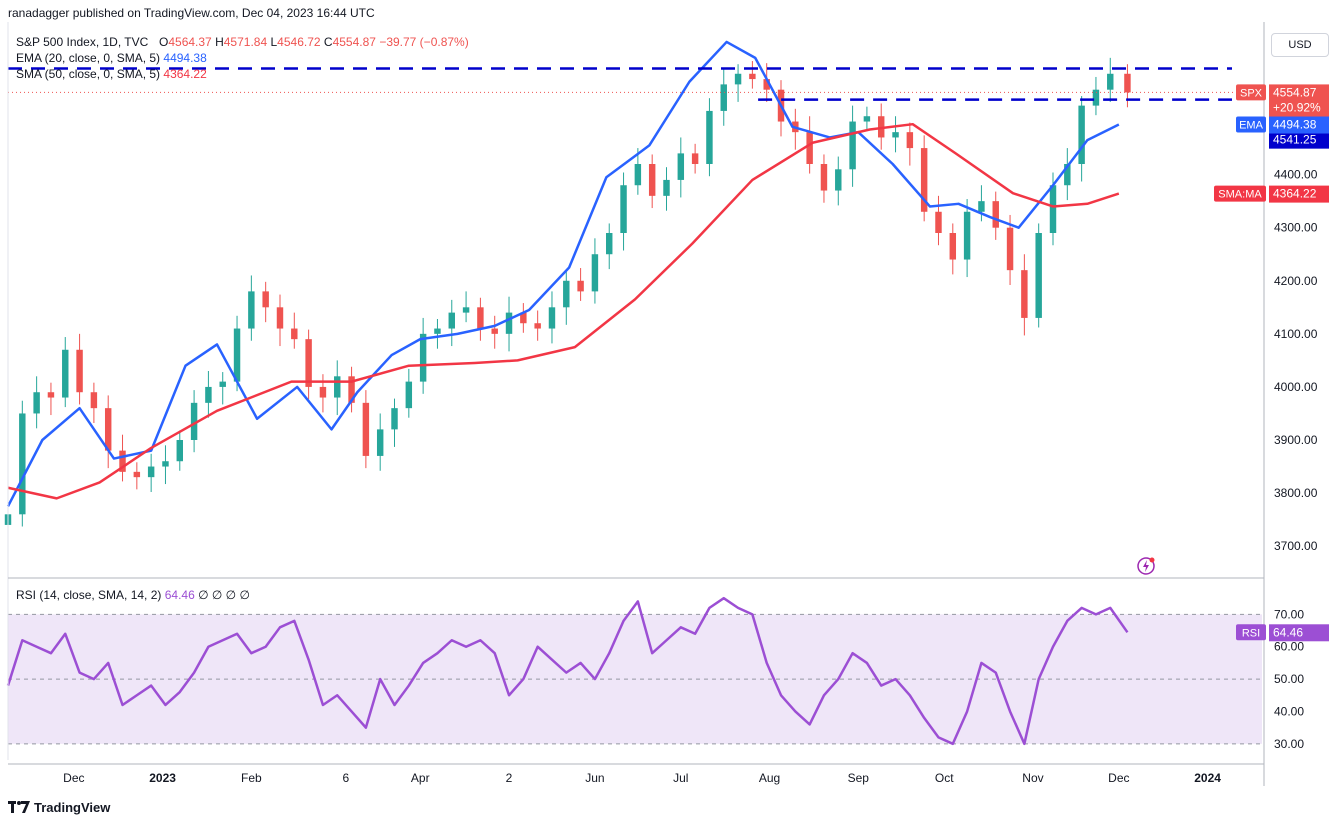  I want to click on rsi-tick-label: 70.00, so click(1289, 614).